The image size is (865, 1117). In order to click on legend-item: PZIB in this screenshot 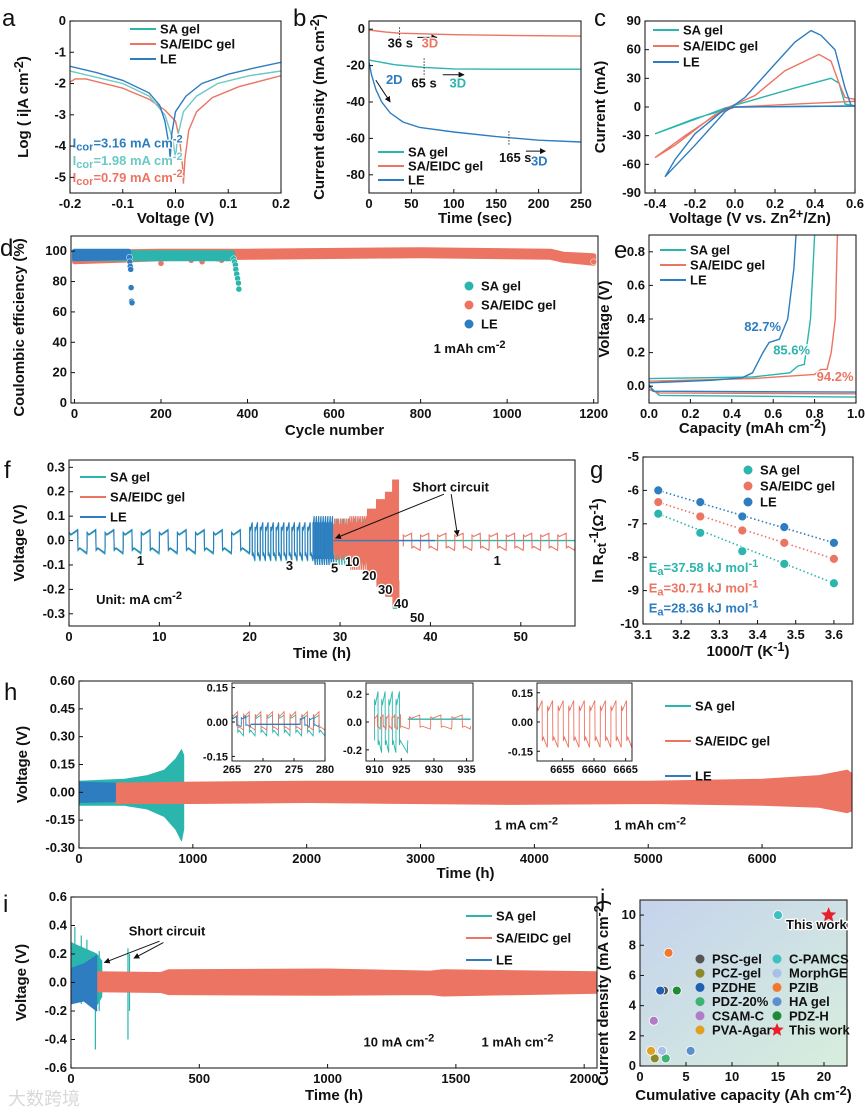, I will do `click(795, 987)`.